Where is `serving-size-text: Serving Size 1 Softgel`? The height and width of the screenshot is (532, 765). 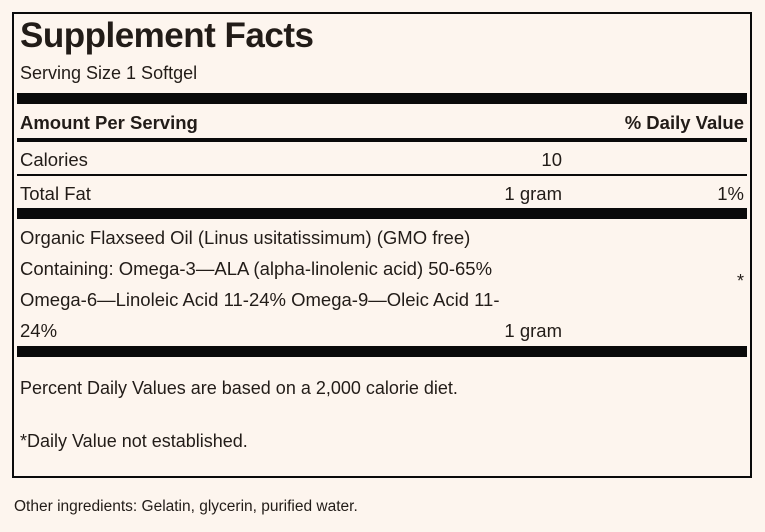
serving-size-text: Serving Size 1 Softgel is located at coordinates (109, 73).